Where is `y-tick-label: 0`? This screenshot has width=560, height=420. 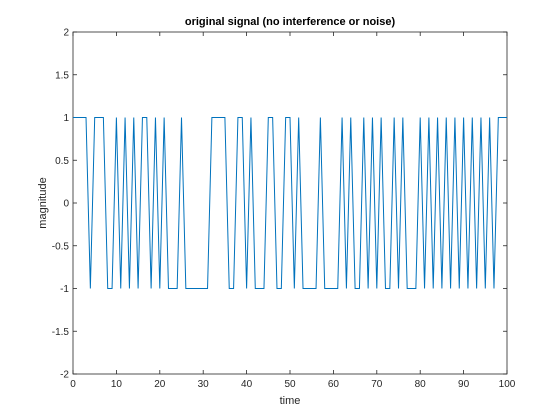 y-tick-label: 0 is located at coordinates (66, 204).